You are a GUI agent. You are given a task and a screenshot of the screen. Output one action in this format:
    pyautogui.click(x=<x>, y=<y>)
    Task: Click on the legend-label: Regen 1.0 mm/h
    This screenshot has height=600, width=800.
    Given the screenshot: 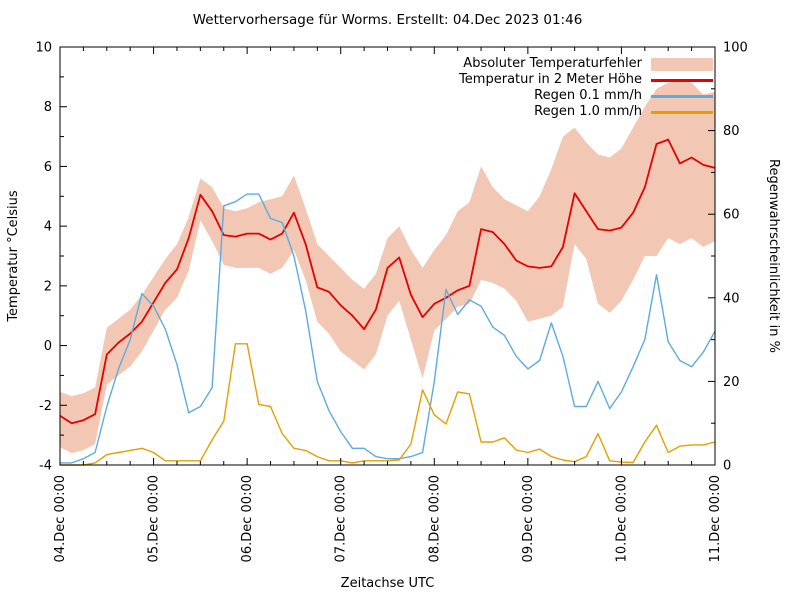 What is the action you would take?
    pyautogui.click(x=588, y=111)
    